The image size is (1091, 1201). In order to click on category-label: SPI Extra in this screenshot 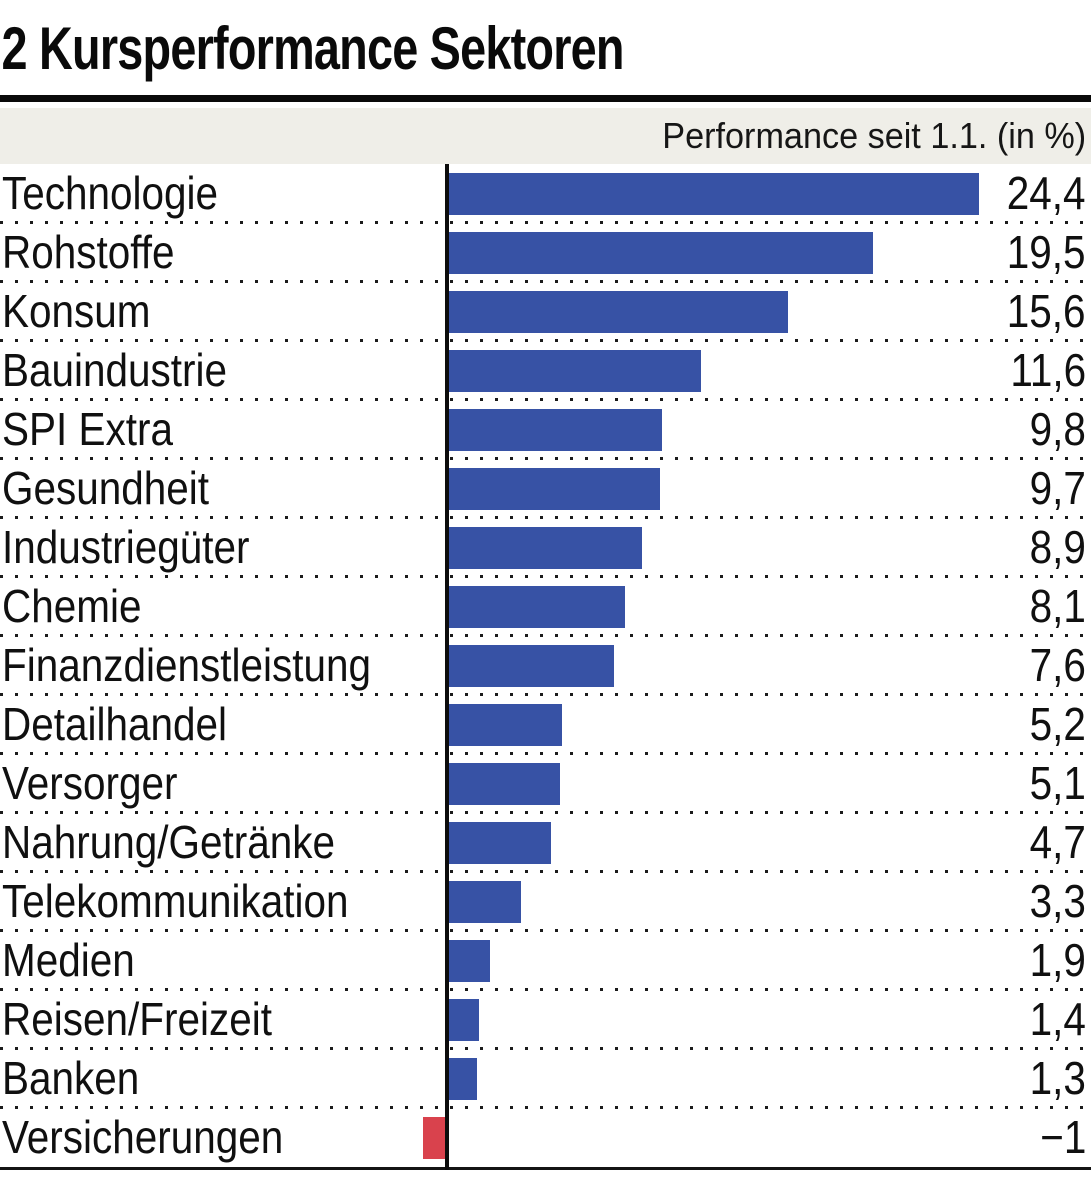, I will do `click(87, 429)`.